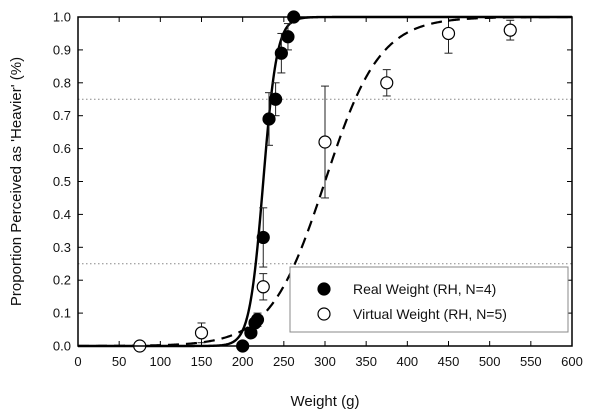 The height and width of the screenshot is (418, 589). Describe the element at coordinates (202, 361) in the screenshot. I see `x-tick-label-3: 150` at that location.